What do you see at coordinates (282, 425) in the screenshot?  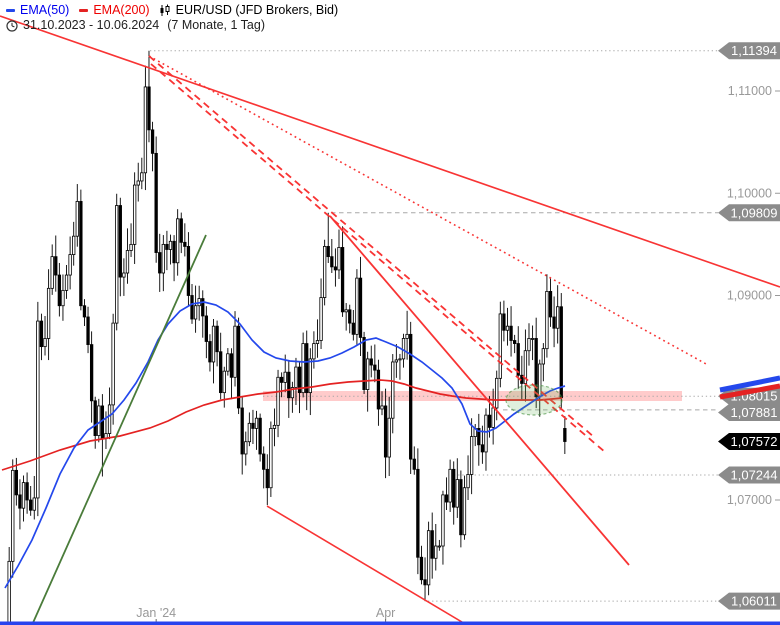 I see `ema200-line` at bounding box center [282, 425].